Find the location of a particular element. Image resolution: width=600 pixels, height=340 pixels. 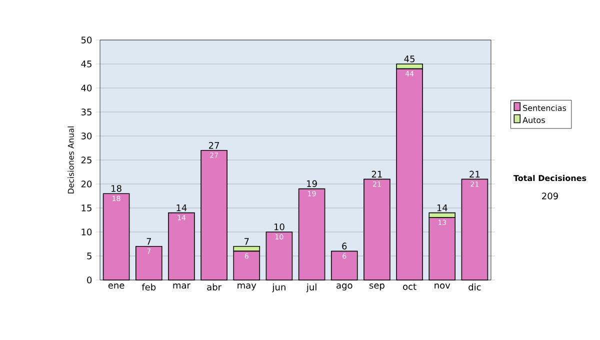

y-tick-label: 45 is located at coordinates (86, 64).